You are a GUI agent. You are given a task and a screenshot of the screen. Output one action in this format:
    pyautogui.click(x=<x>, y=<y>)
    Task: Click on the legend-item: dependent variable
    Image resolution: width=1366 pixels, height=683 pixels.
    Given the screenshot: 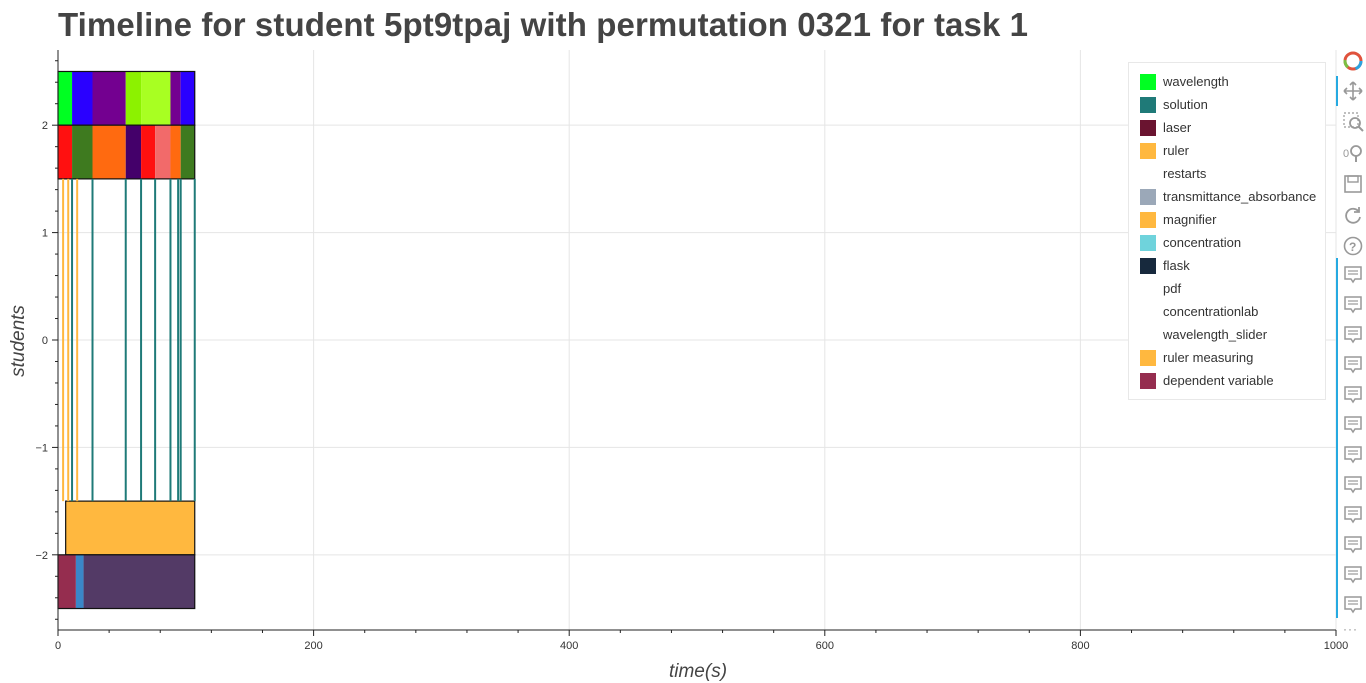 What is the action you would take?
    pyautogui.click(x=1227, y=381)
    